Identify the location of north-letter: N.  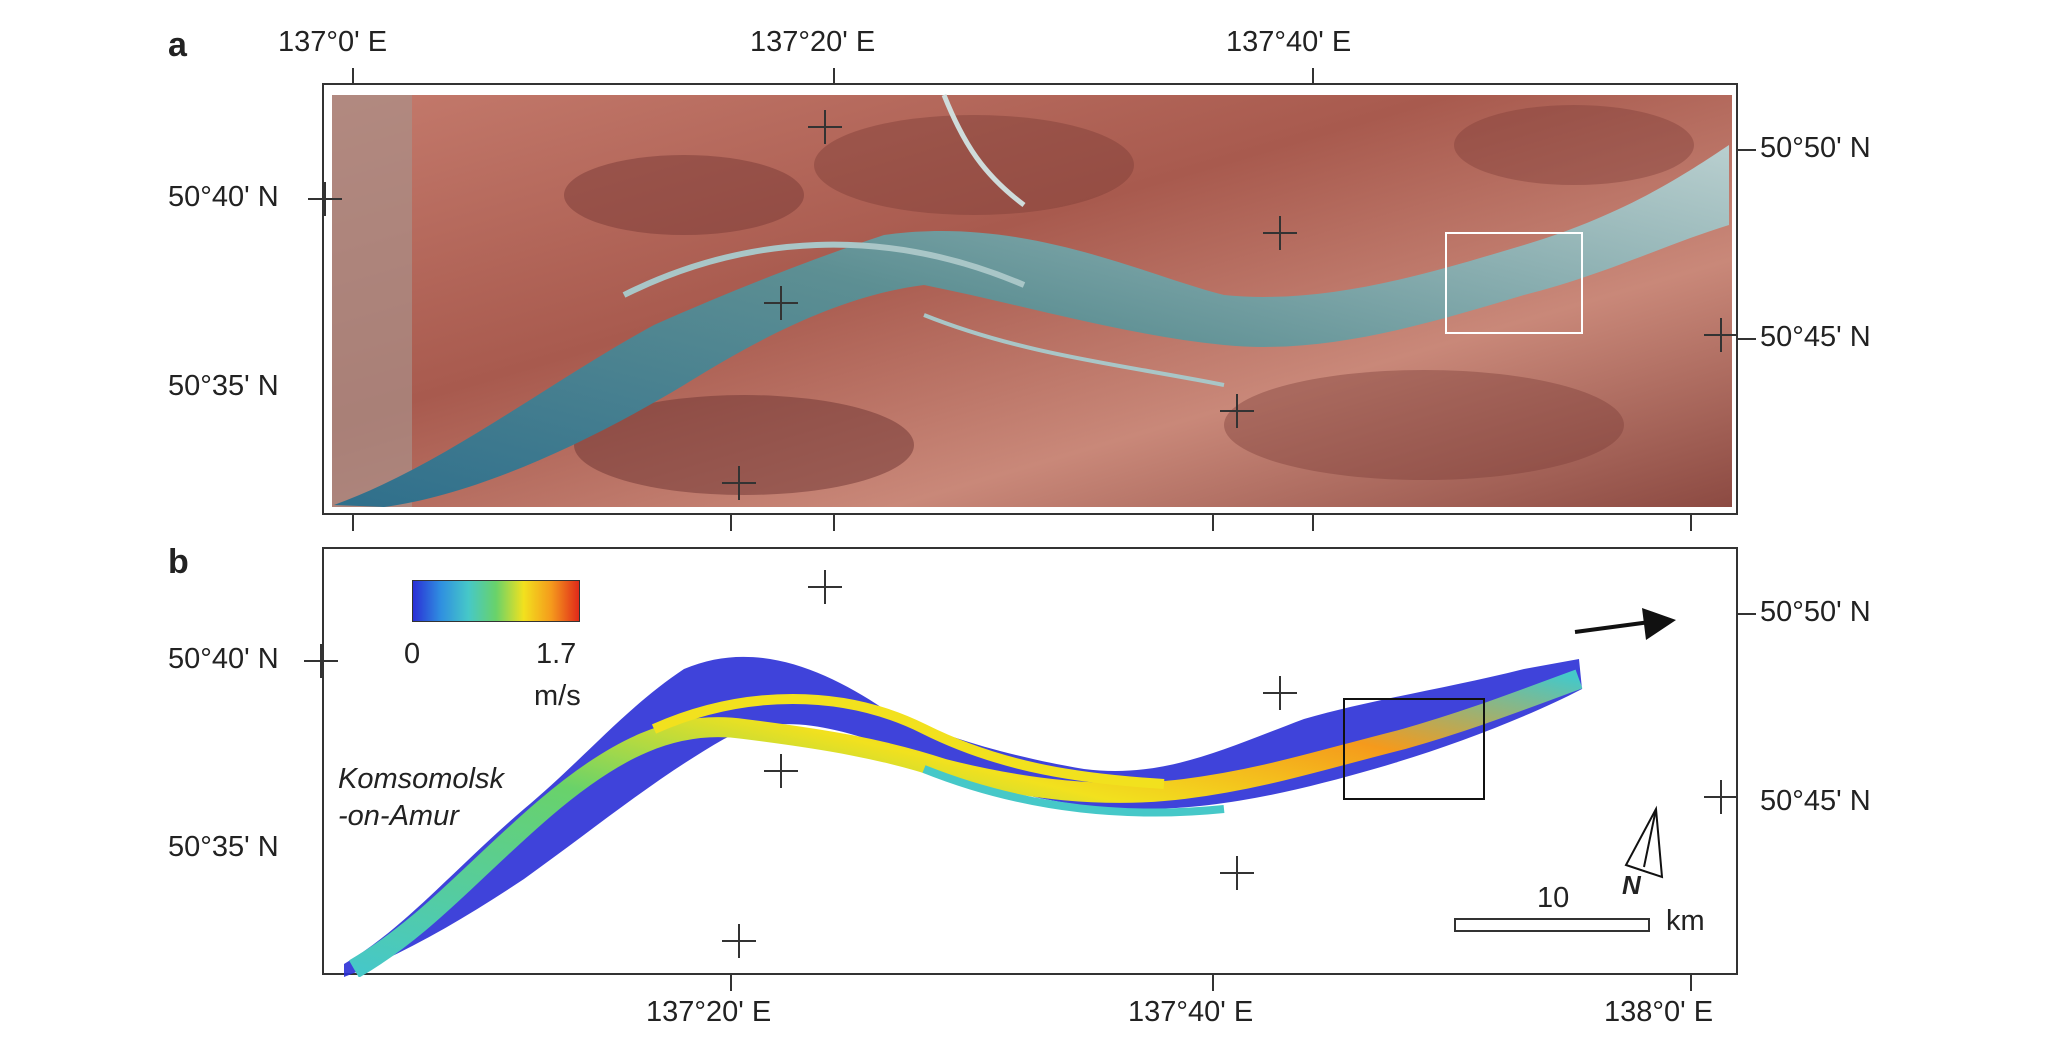
(1631, 885).